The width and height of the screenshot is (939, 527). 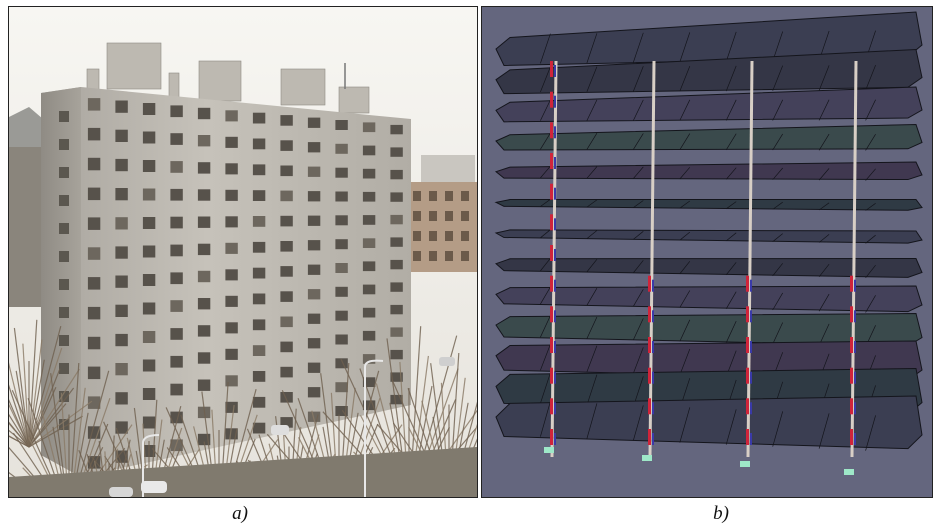 I want to click on support-node, so click(x=647, y=458).